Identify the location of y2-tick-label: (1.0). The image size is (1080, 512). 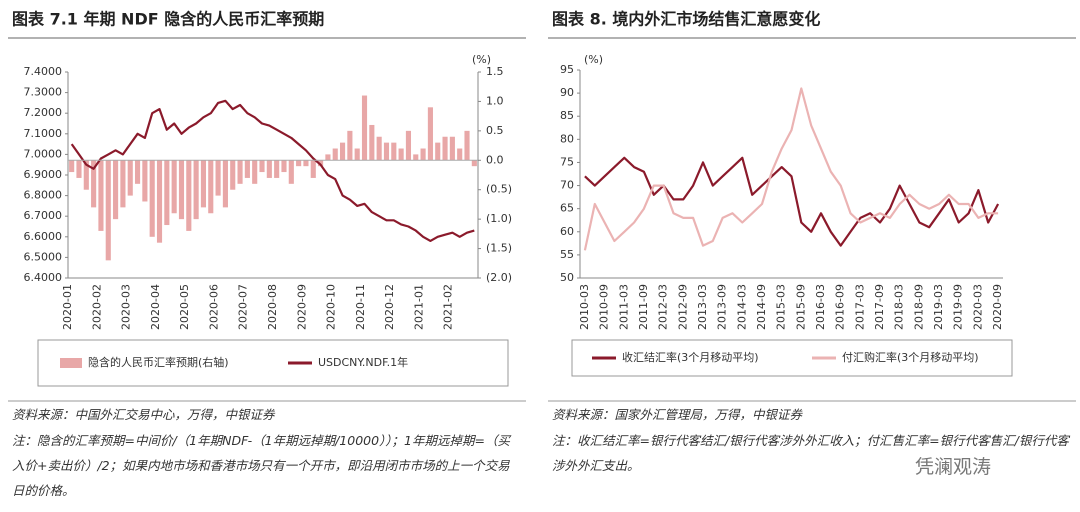
(499, 218).